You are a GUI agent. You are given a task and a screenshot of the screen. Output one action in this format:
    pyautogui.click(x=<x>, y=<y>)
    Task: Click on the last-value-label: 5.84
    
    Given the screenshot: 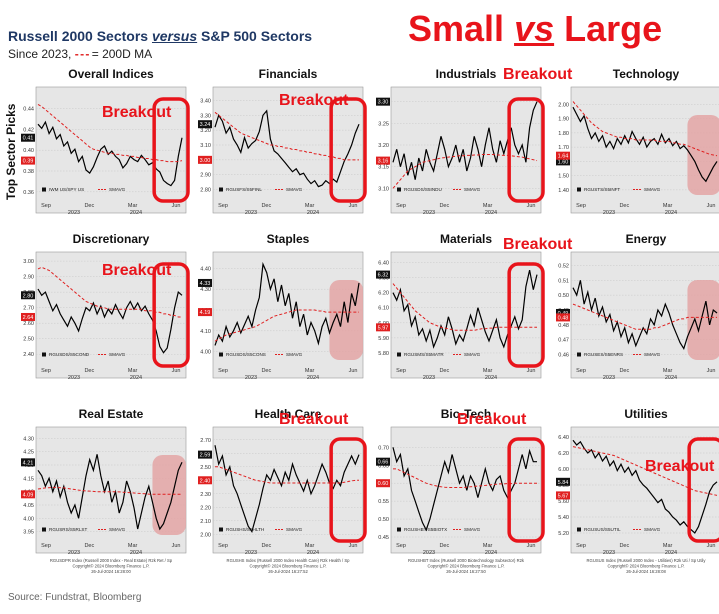 What is the action you would take?
    pyautogui.click(x=563, y=483)
    